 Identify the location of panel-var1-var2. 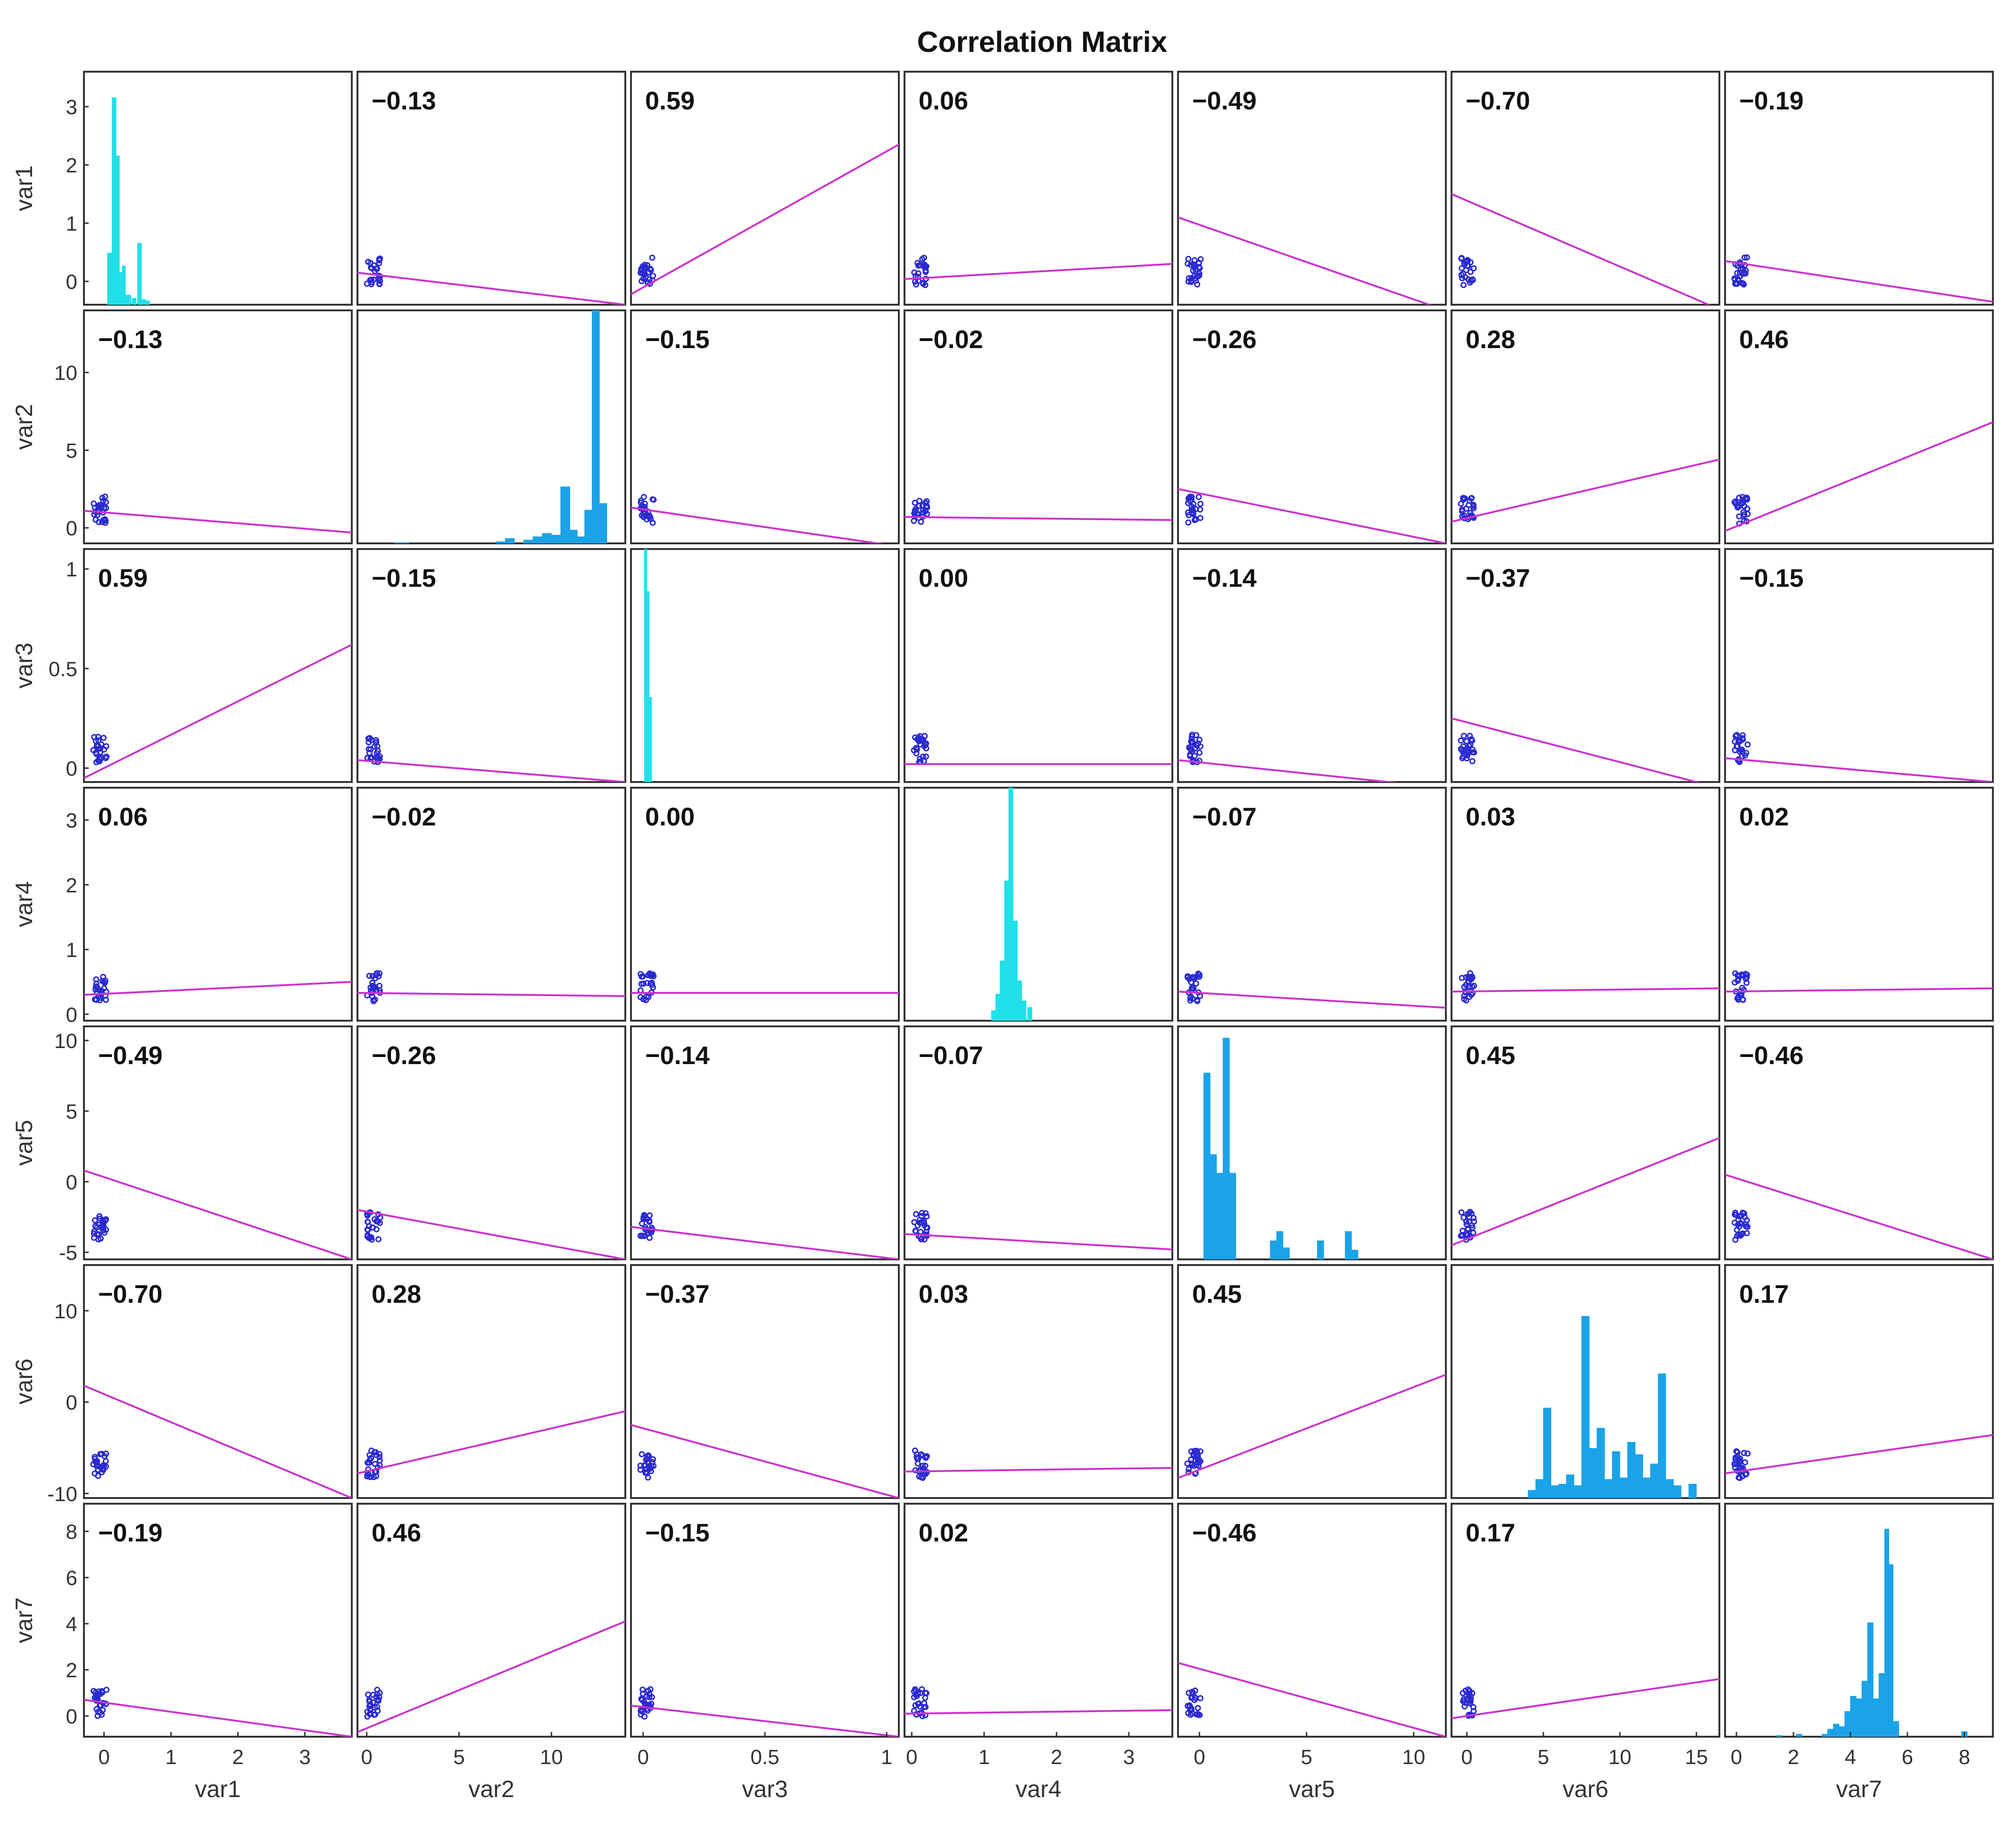
(492, 188).